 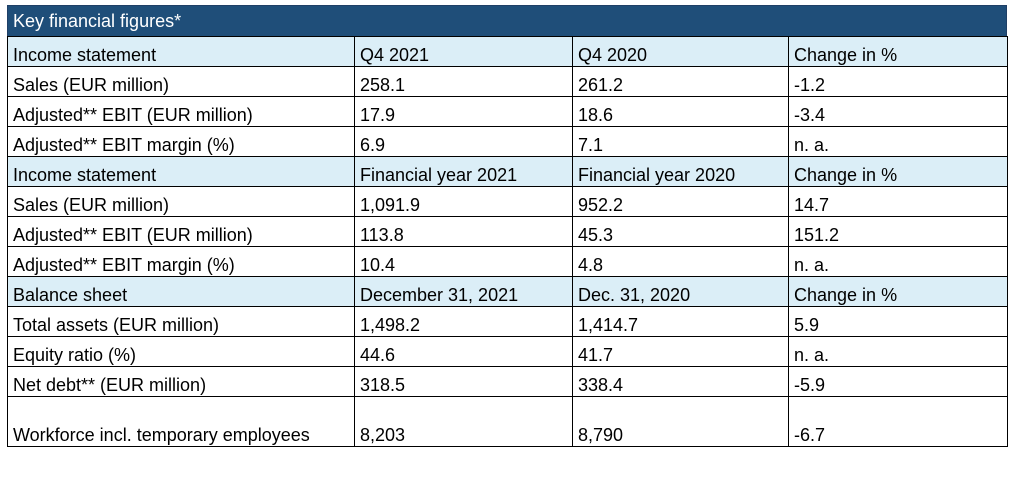 I want to click on row-label: Workforce incl. temporary employees, so click(x=181, y=421).